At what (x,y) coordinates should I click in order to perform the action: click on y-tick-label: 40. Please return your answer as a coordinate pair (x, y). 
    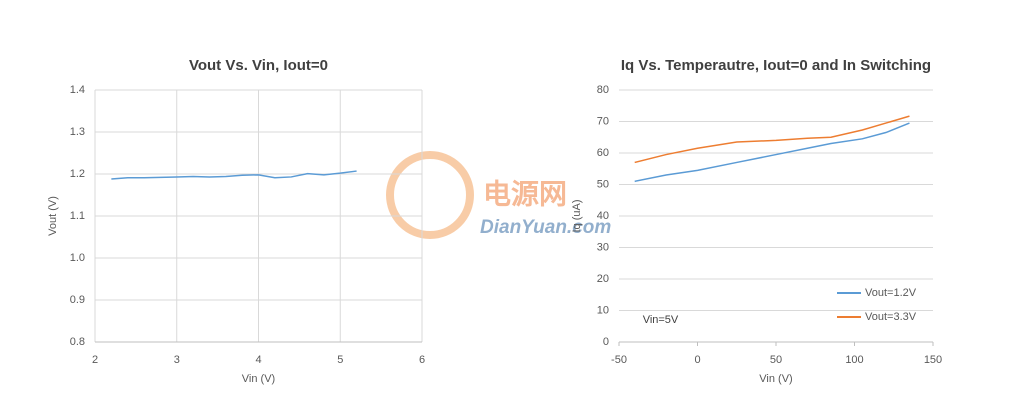
    Looking at the image, I should click on (603, 216).